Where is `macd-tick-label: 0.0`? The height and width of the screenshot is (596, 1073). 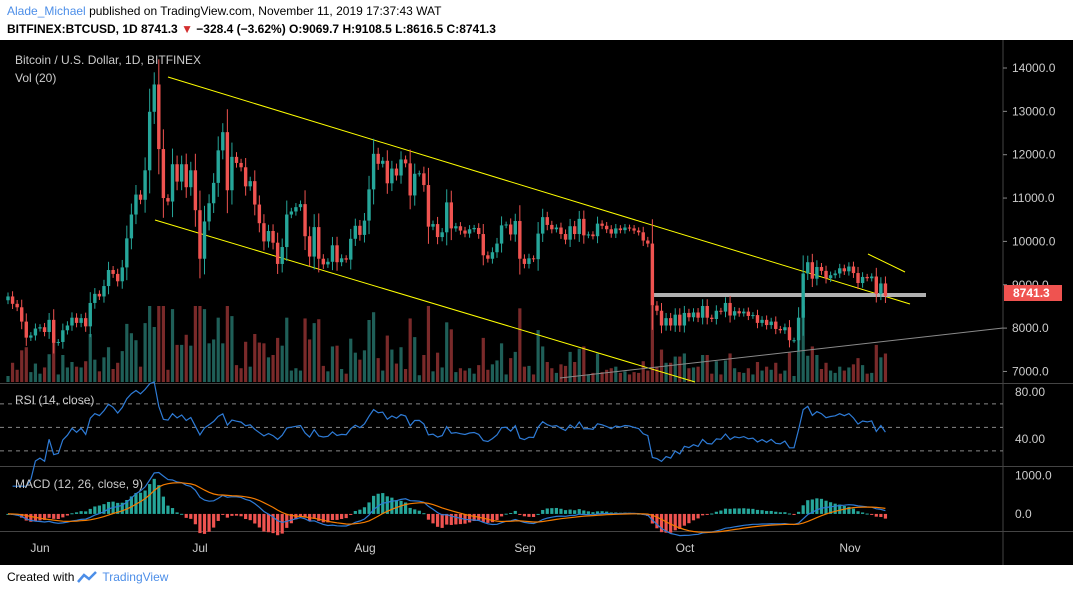 macd-tick-label: 0.0 is located at coordinates (1023, 514).